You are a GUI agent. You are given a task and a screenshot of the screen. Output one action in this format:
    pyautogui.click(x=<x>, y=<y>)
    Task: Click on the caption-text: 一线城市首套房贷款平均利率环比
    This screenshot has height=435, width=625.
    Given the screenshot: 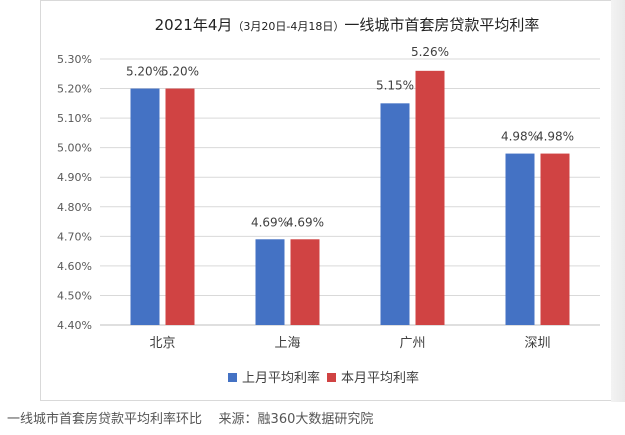 What is the action you would take?
    pyautogui.click(x=105, y=419)
    